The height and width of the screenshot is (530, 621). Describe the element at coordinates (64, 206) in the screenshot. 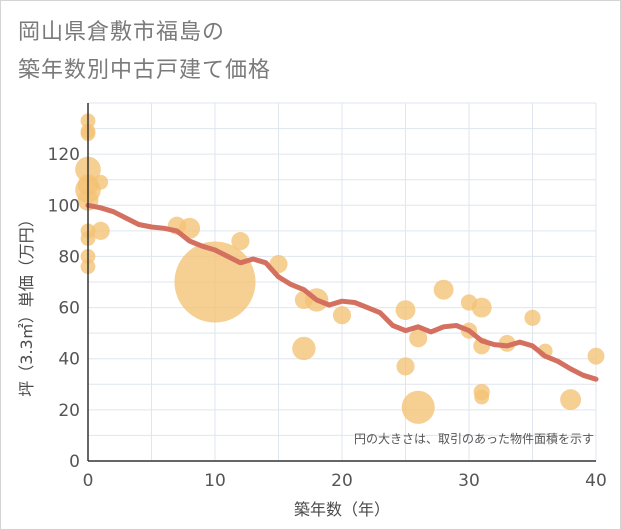

I see `y-tick-label: 100` at that location.